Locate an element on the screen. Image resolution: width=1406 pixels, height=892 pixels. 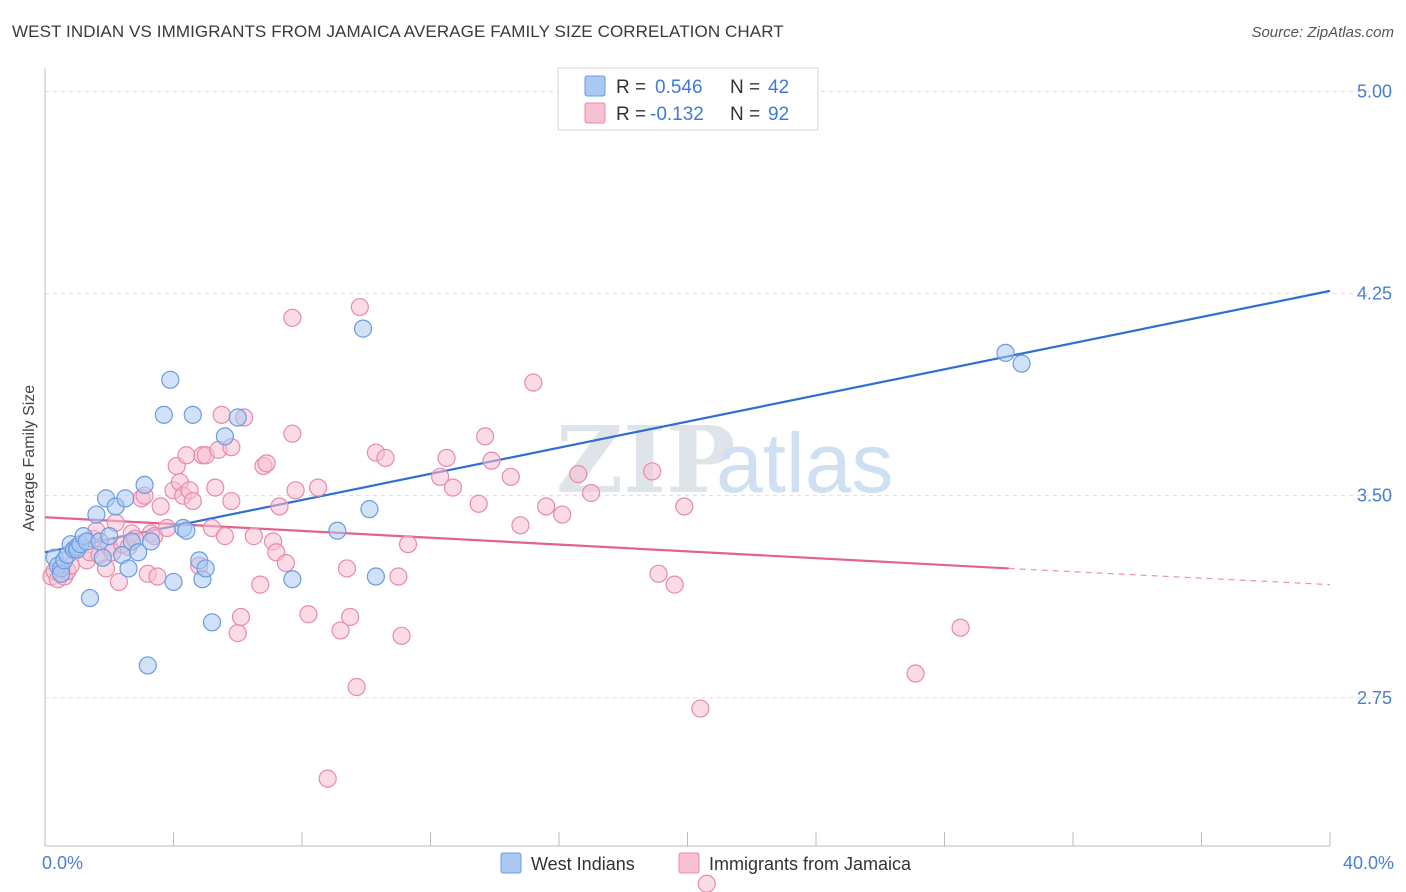
legend-r-label-2: R = is located at coordinates (631, 114).